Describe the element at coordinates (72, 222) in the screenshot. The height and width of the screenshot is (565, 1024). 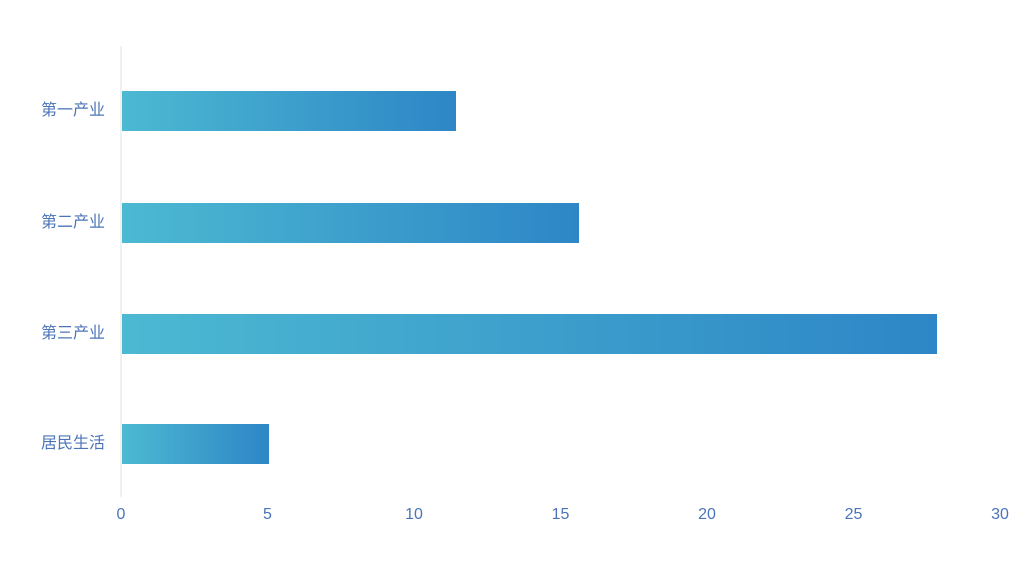
I see `y-axis-label: 第二产业` at that location.